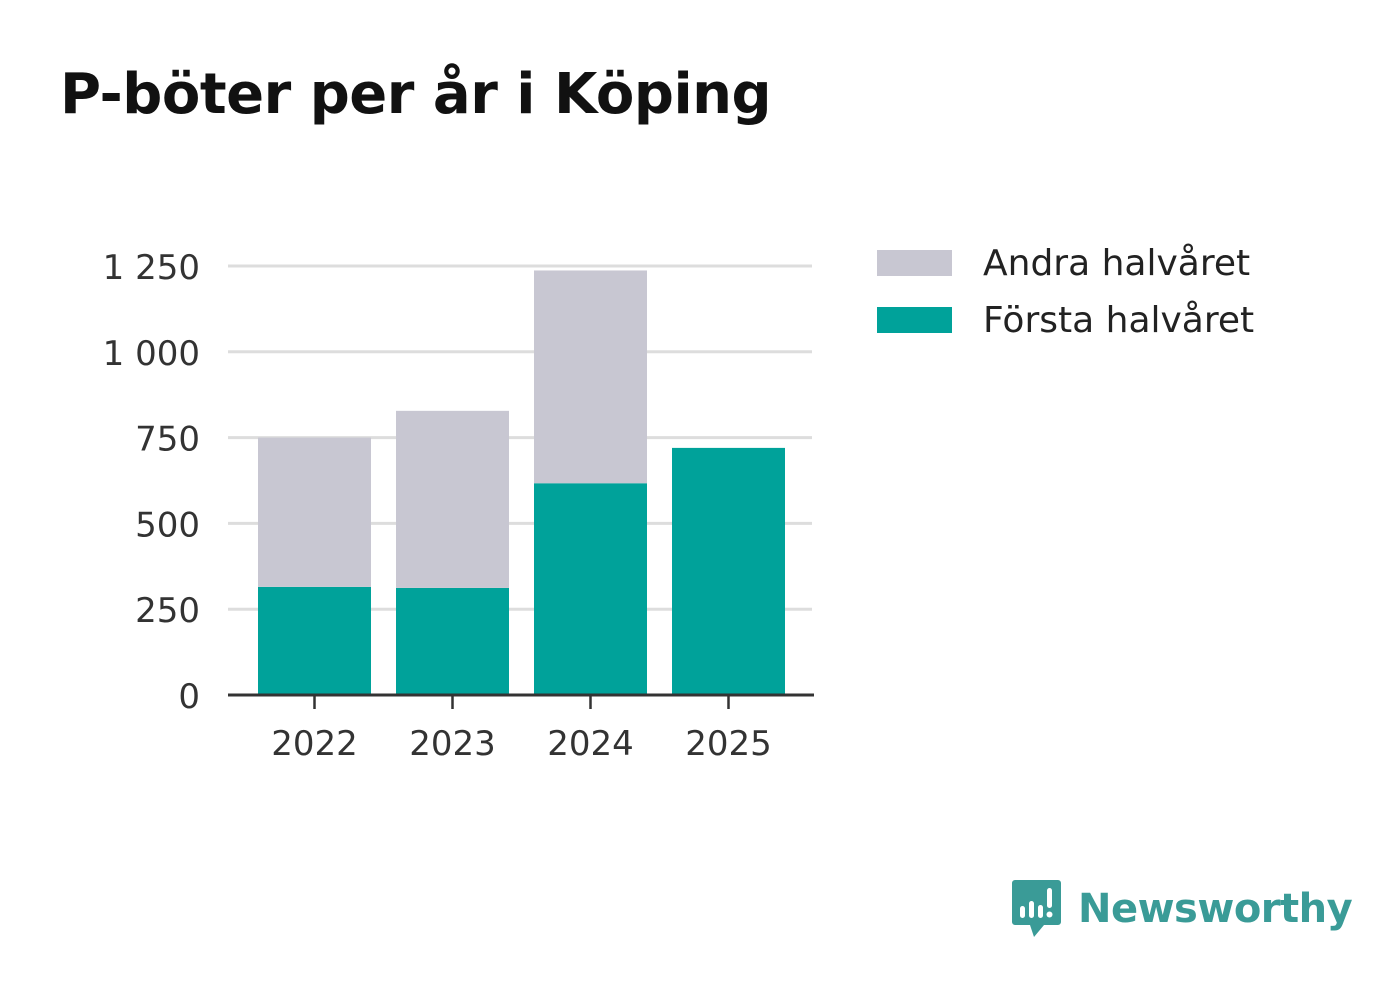  What do you see at coordinates (167, 525) in the screenshot?
I see `y-tick-label: 500` at bounding box center [167, 525].